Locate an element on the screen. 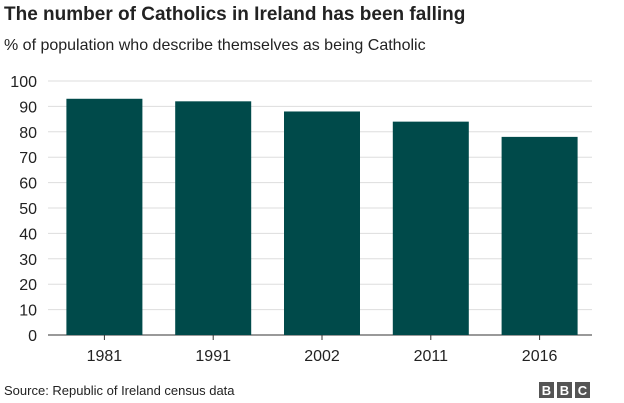 This screenshot has height=403, width=624. y-tick-label: 100 is located at coordinates (23, 82).